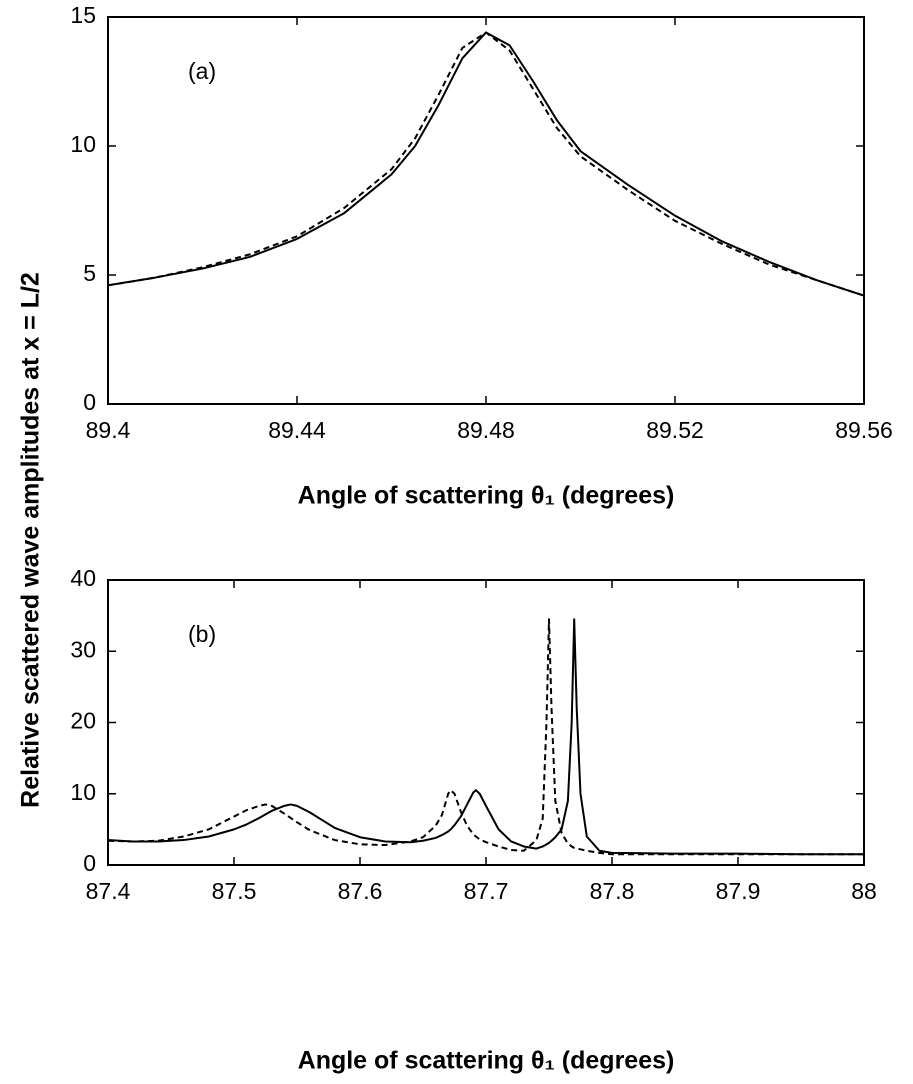  I want to click on x-tick-label: 89.44, so click(297, 430).